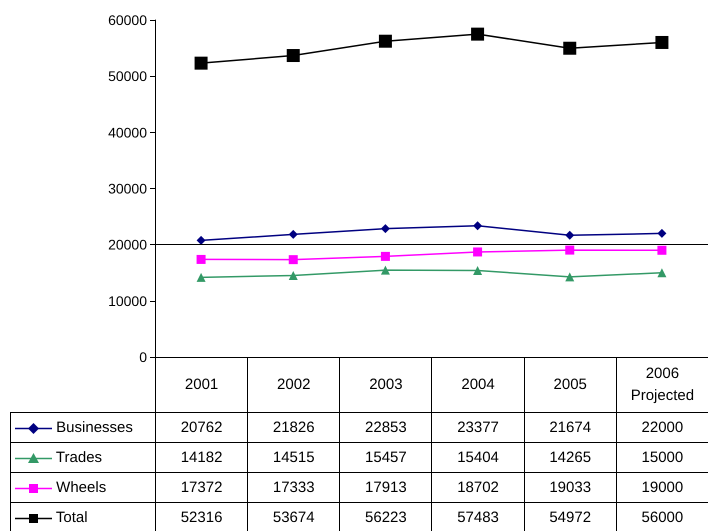 The image size is (708, 531). Describe the element at coordinates (83, 427) in the screenshot. I see `legend-label: Businesses` at that location.